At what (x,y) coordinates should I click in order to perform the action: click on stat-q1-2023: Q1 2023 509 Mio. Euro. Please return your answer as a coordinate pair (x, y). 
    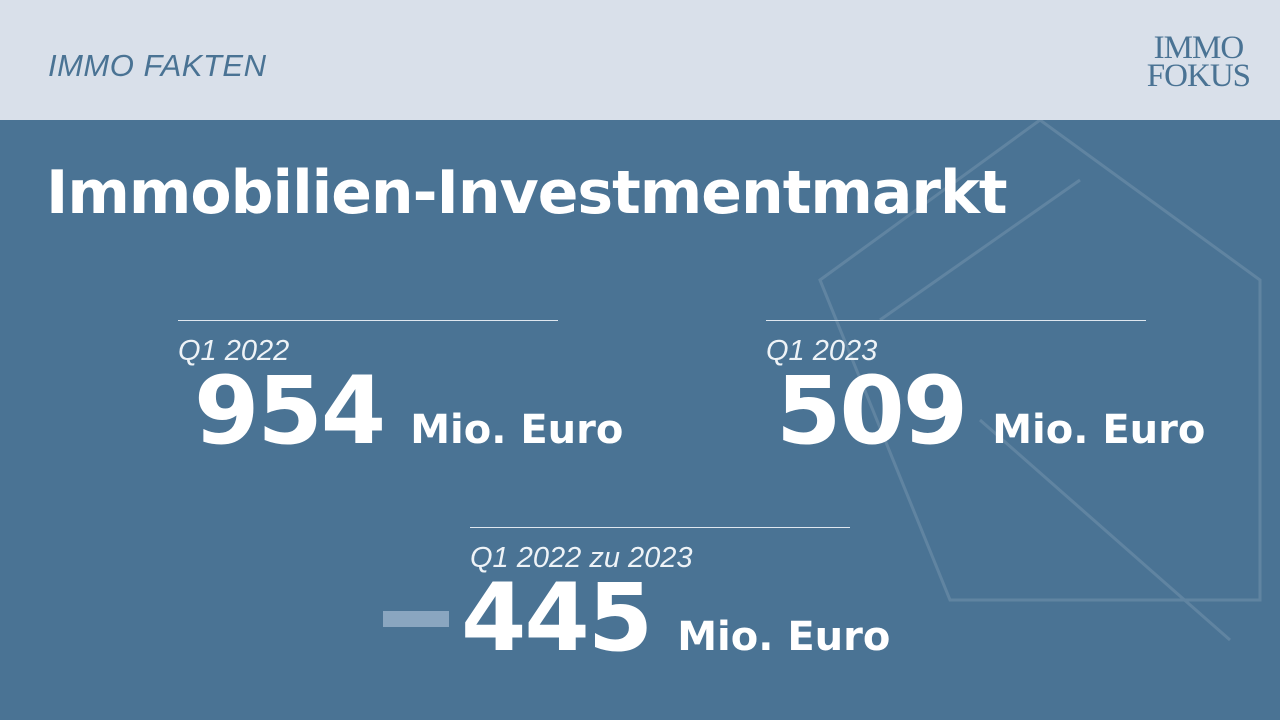
    Looking at the image, I should click on (985, 391).